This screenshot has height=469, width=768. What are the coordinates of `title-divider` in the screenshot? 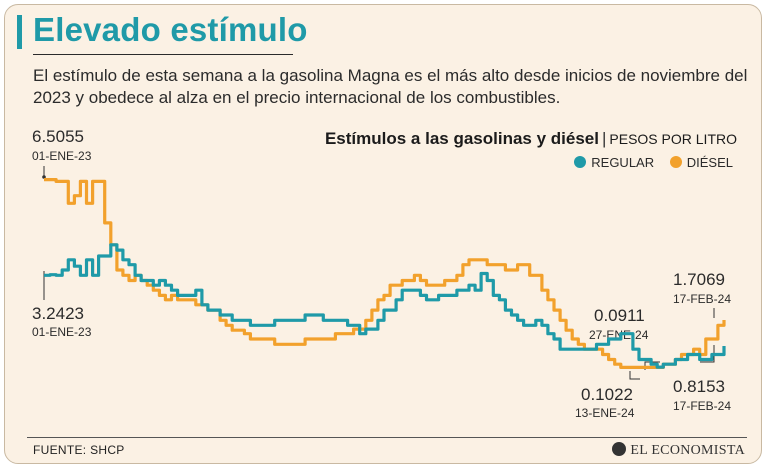 It's located at (163, 54).